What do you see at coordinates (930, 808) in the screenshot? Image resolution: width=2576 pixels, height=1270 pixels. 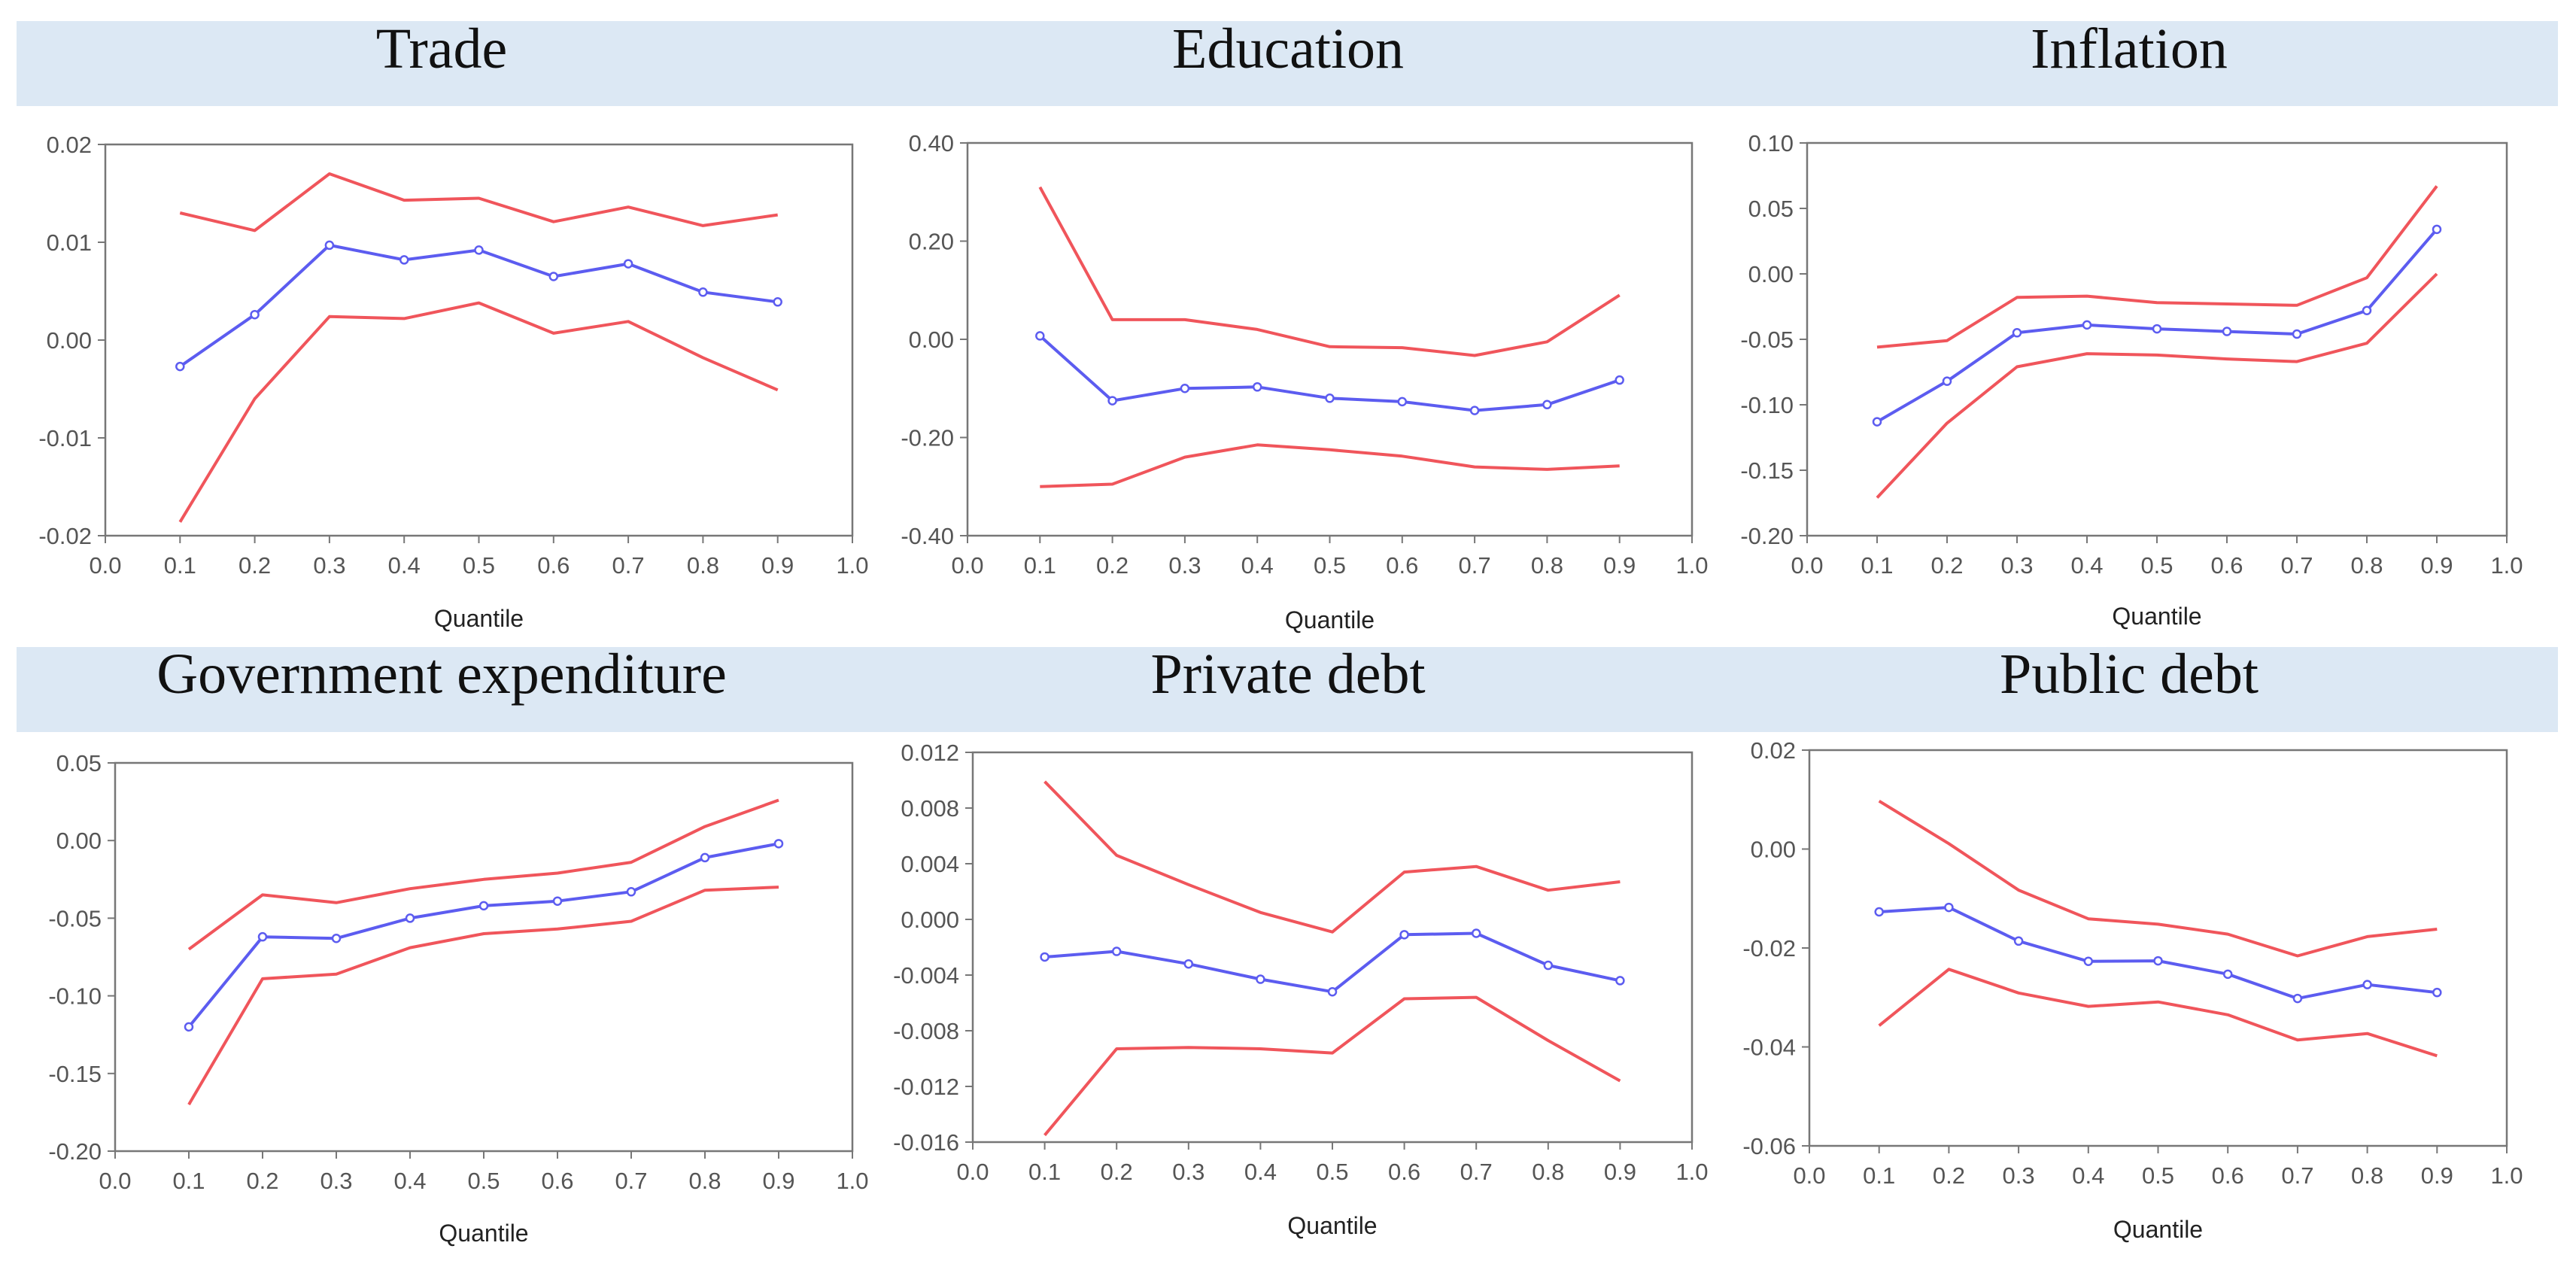 I see `y-tick-label: 0.008` at bounding box center [930, 808].